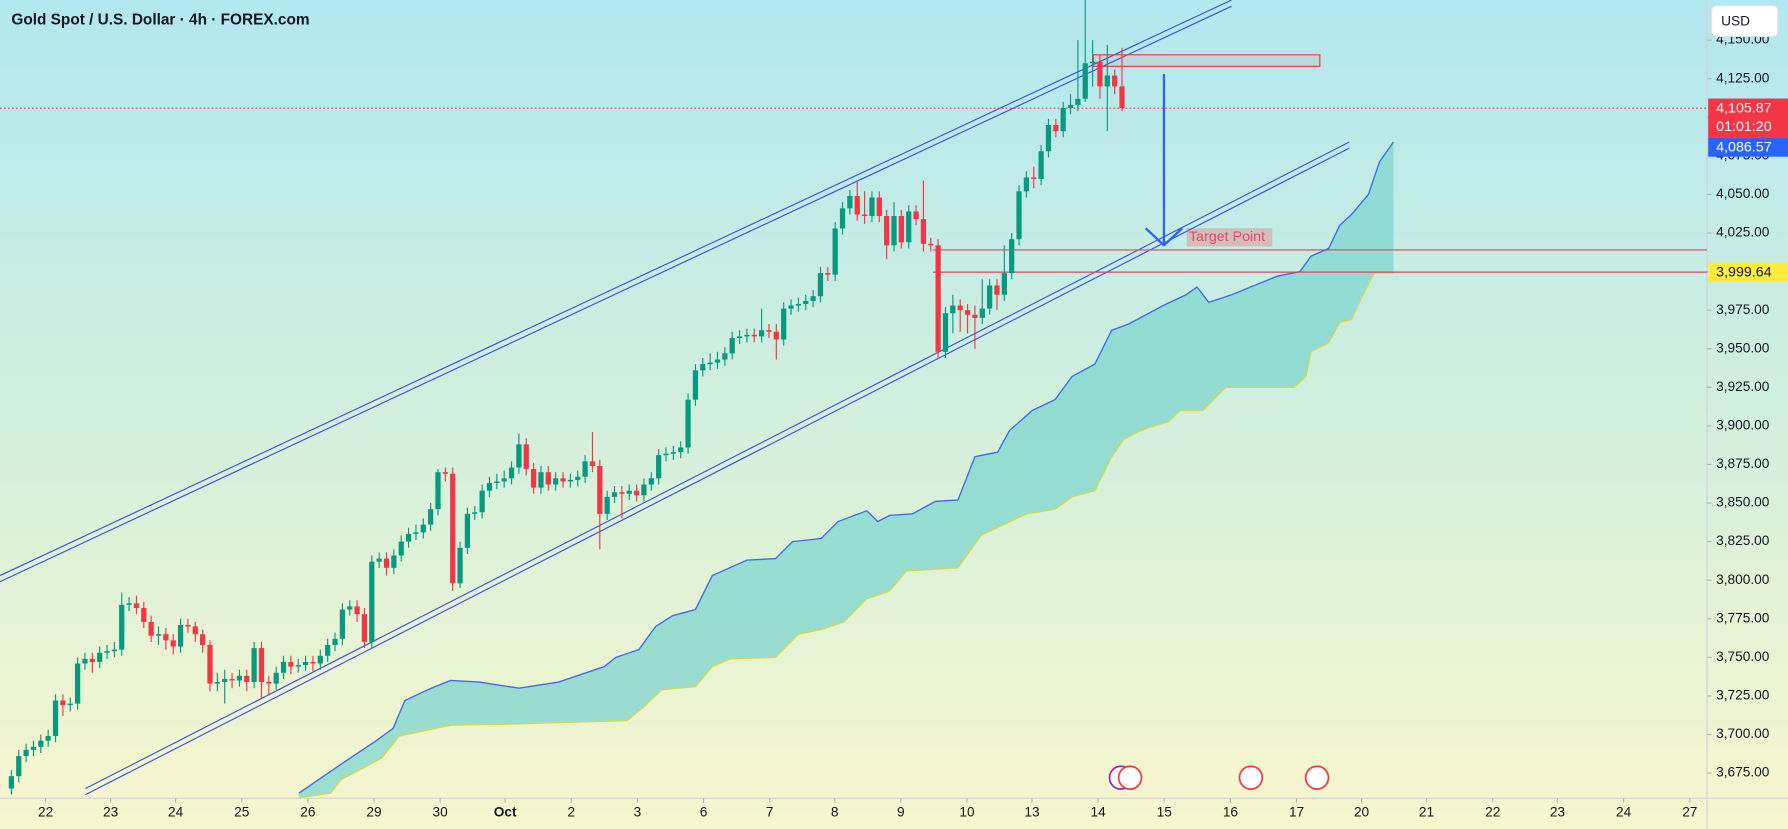  Describe the element at coordinates (1099, 812) in the screenshot. I see `x-tick-label: 14` at that location.